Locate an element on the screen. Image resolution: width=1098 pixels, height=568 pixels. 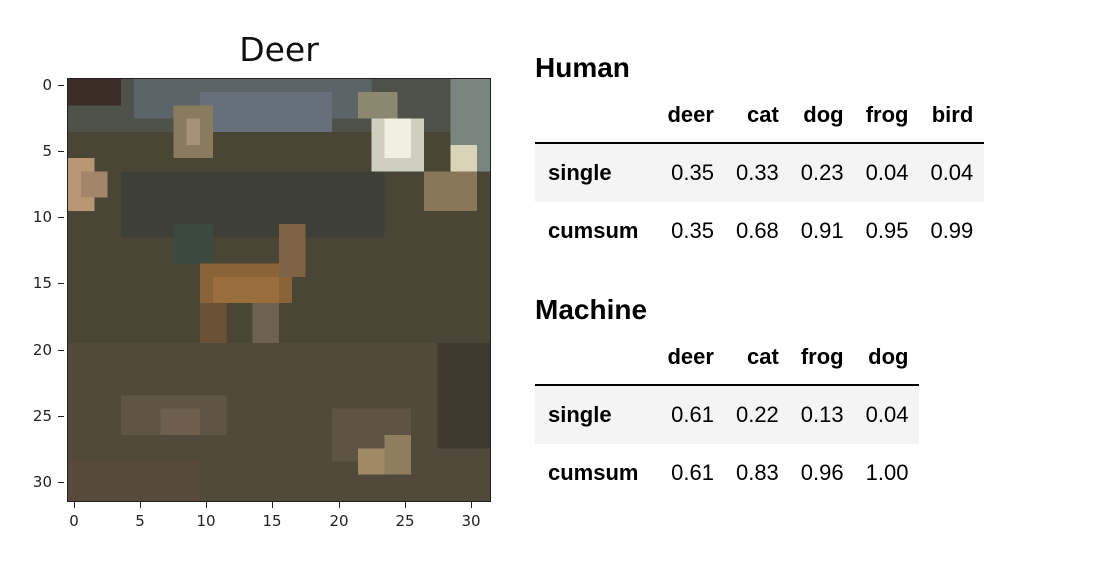
table-cell: 0.23 is located at coordinates (822, 172).